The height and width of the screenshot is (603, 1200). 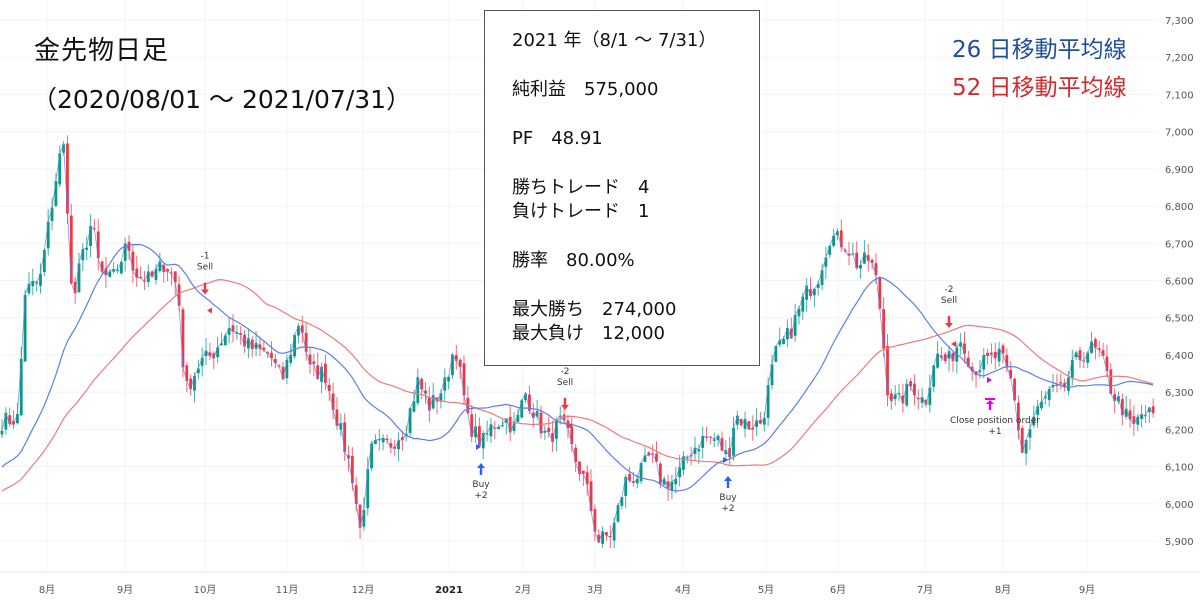 I want to click on time-tick-label: 2021, so click(x=449, y=590).